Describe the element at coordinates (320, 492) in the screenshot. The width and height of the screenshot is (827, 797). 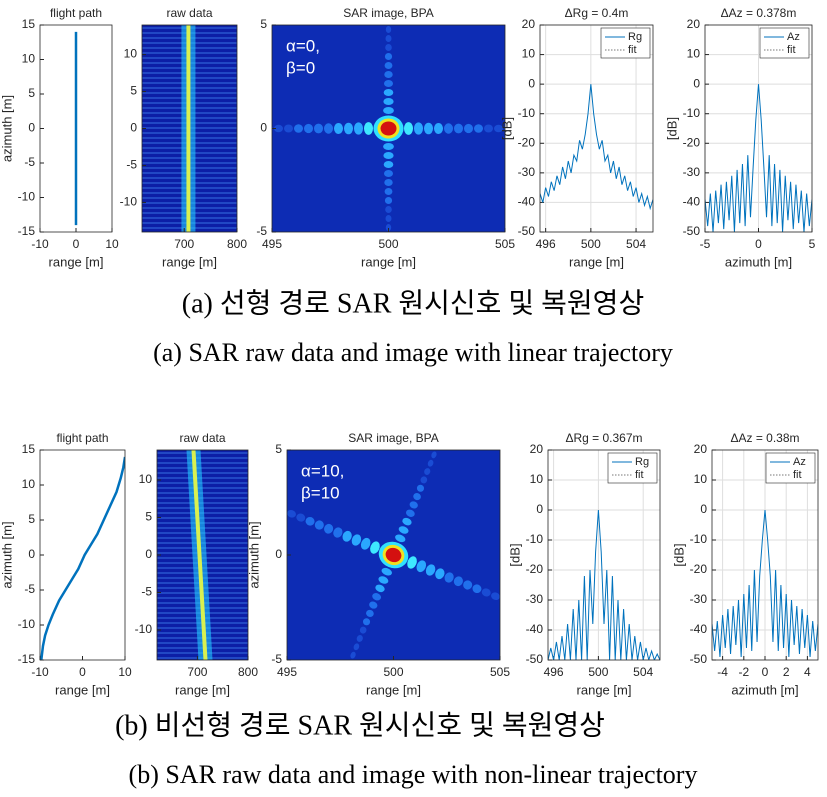
I see `annotation: β=10` at that location.